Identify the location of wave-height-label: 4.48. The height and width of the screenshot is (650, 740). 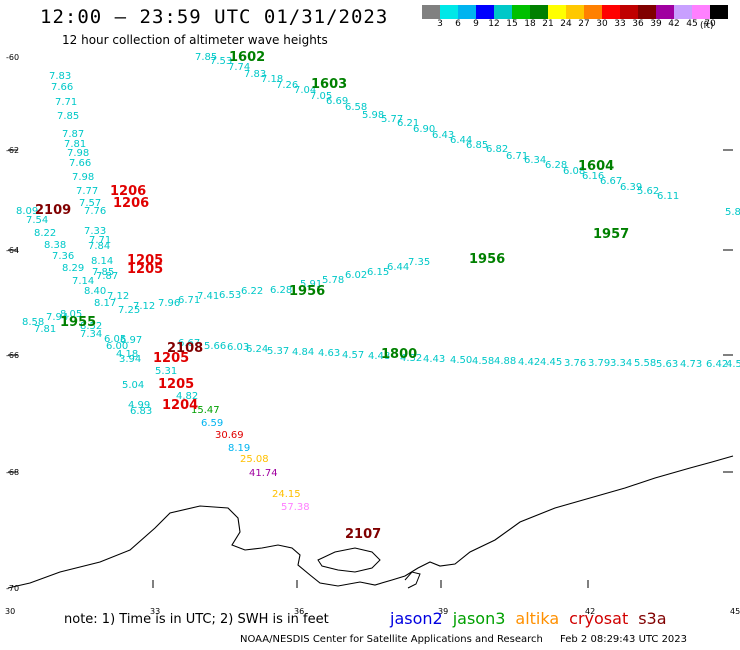
(379, 356).